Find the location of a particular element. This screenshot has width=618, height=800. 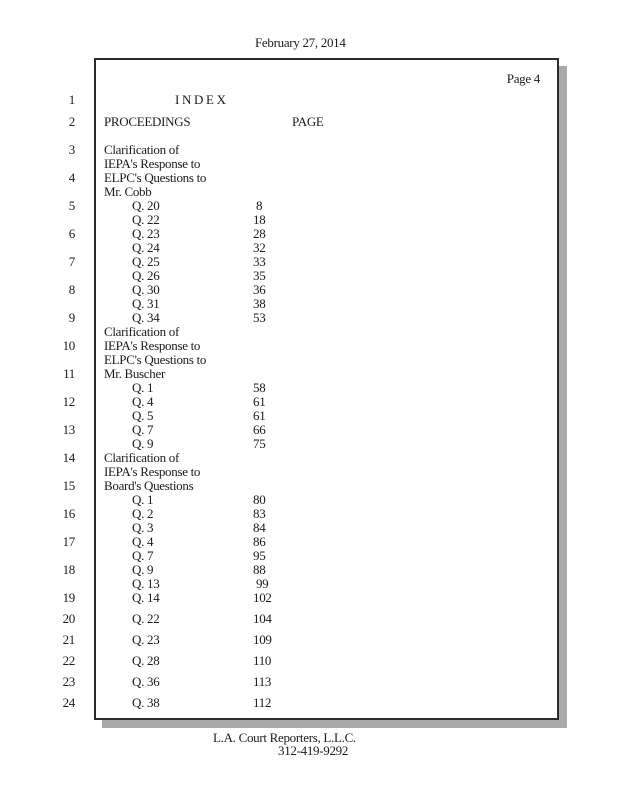

proceedings-entry: Mr. Cobb is located at coordinates (128, 191).